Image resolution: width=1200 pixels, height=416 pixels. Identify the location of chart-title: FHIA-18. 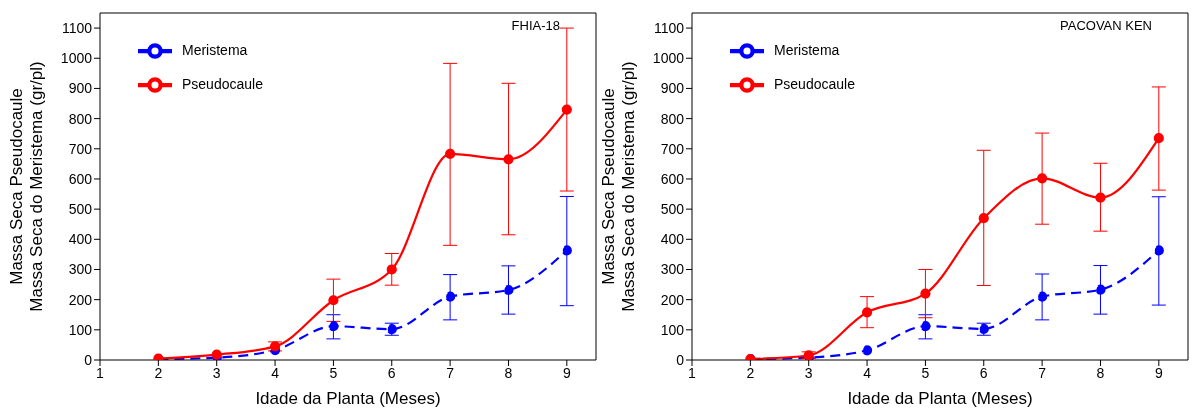
(535, 25).